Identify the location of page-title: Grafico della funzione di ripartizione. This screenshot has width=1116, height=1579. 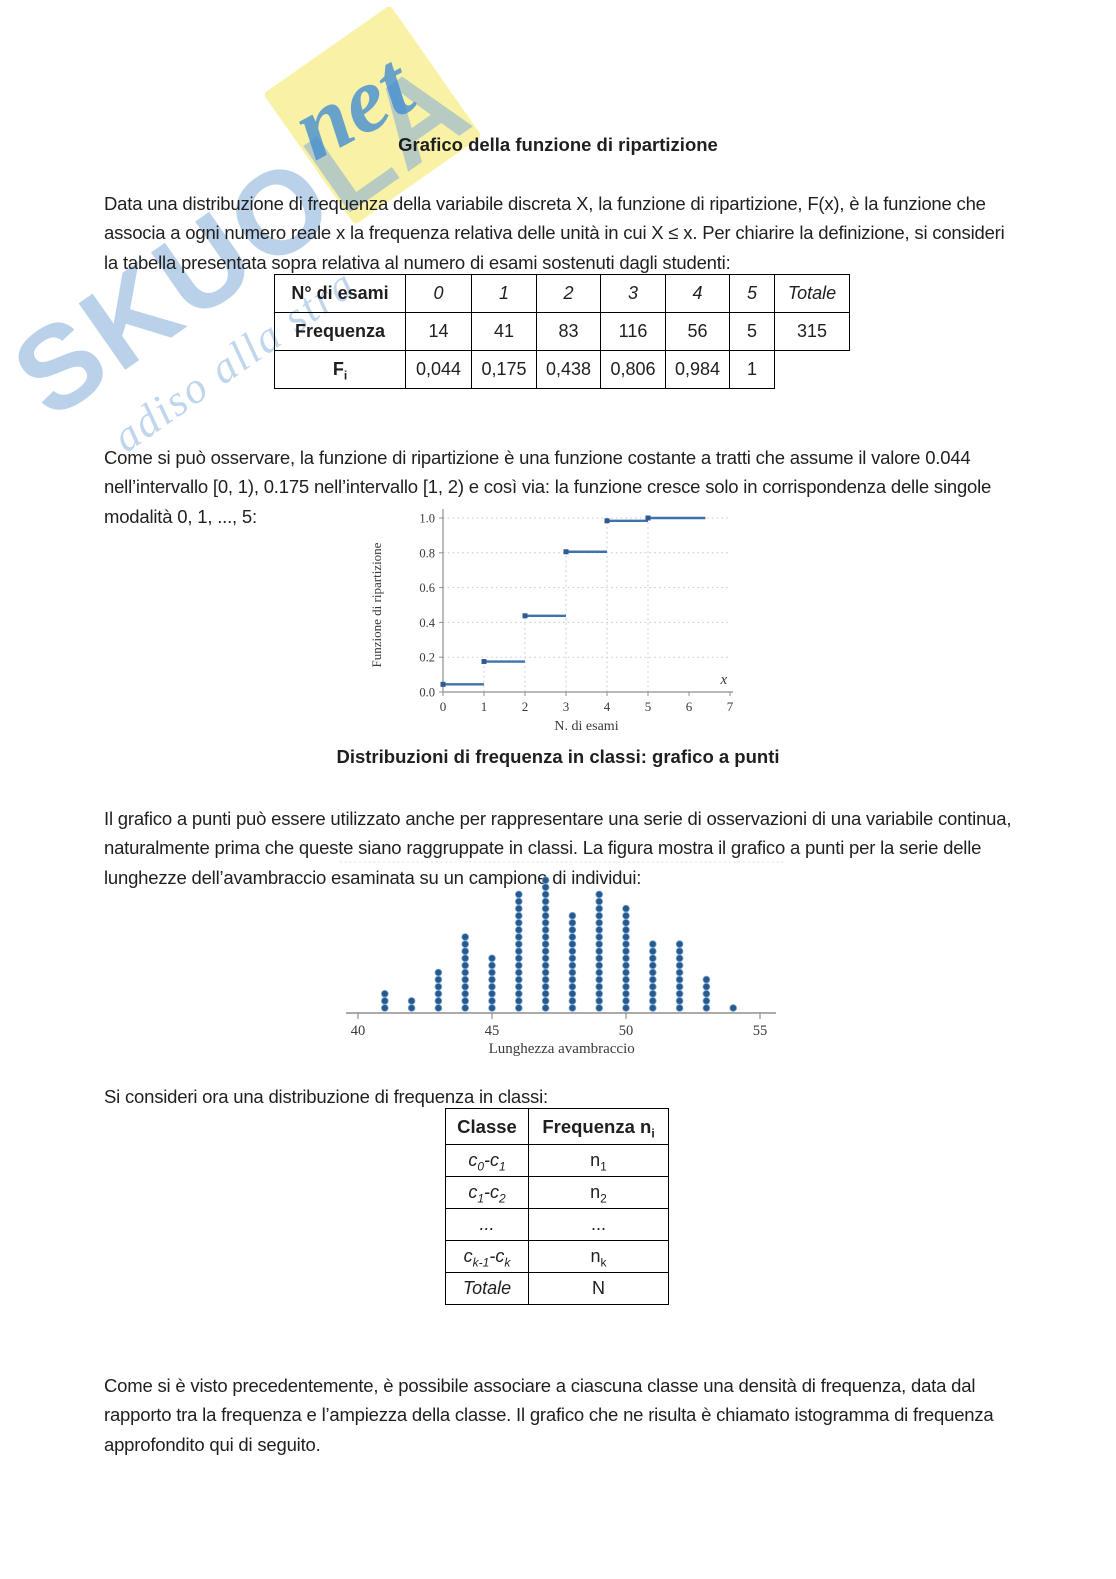
(558, 144).